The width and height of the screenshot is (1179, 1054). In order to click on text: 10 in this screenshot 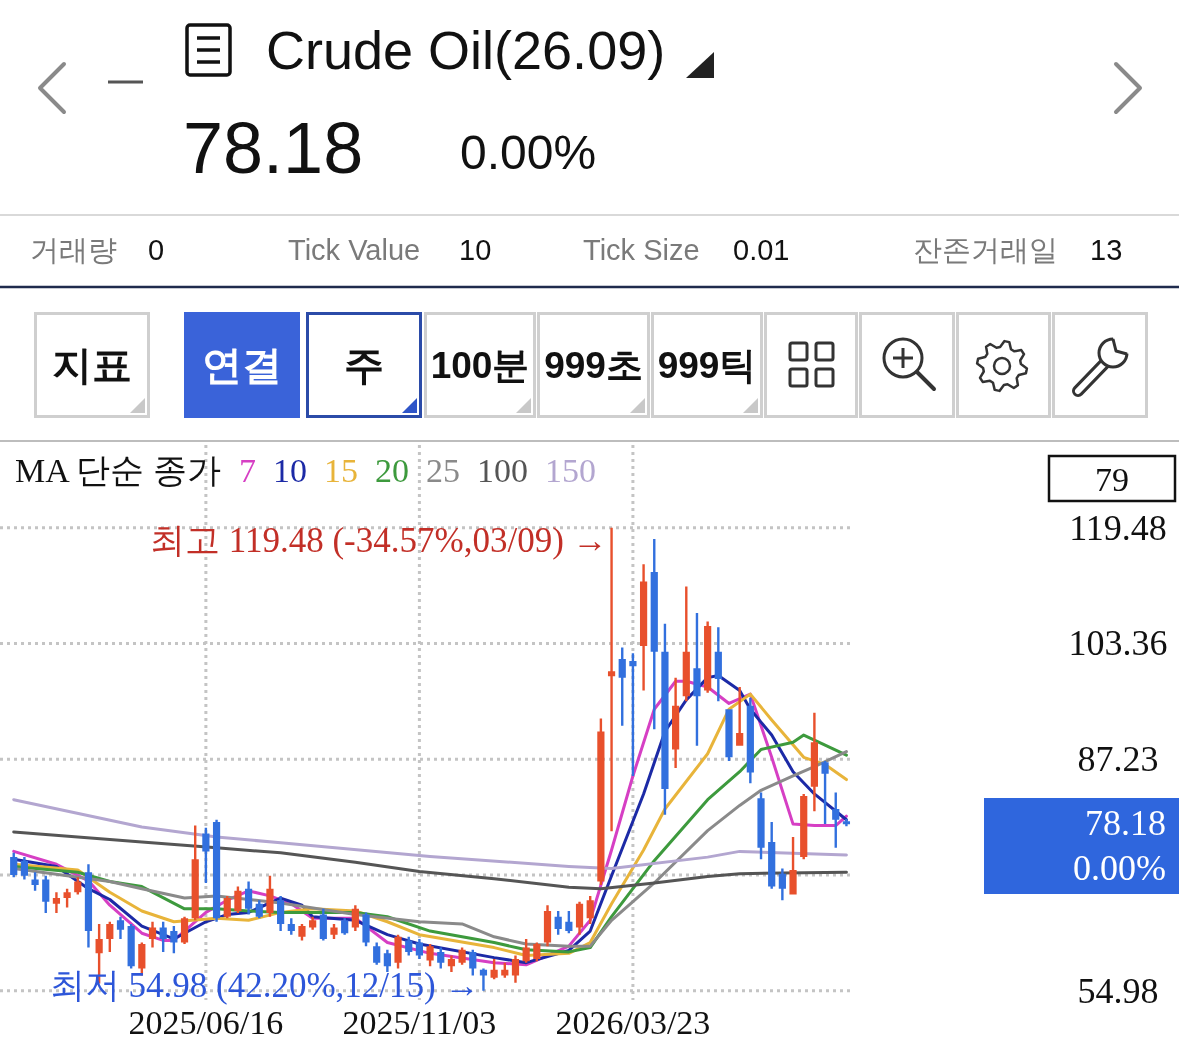, I will do `click(475, 250)`.